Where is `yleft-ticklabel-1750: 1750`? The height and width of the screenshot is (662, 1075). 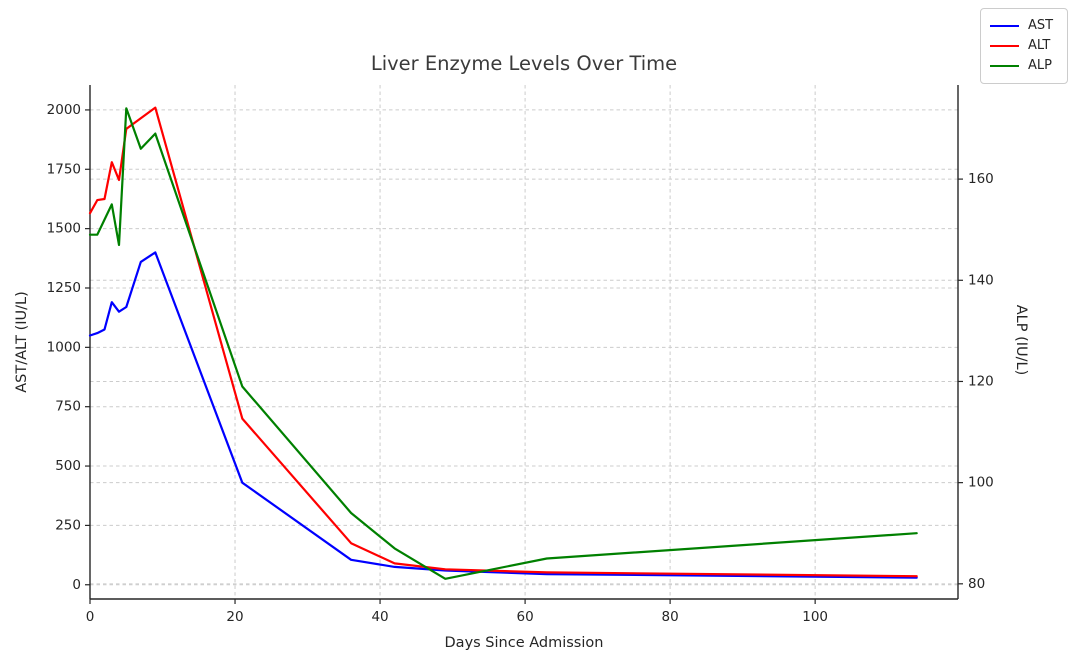
yleft-ticklabel-1750: 1750 is located at coordinates (64, 169).